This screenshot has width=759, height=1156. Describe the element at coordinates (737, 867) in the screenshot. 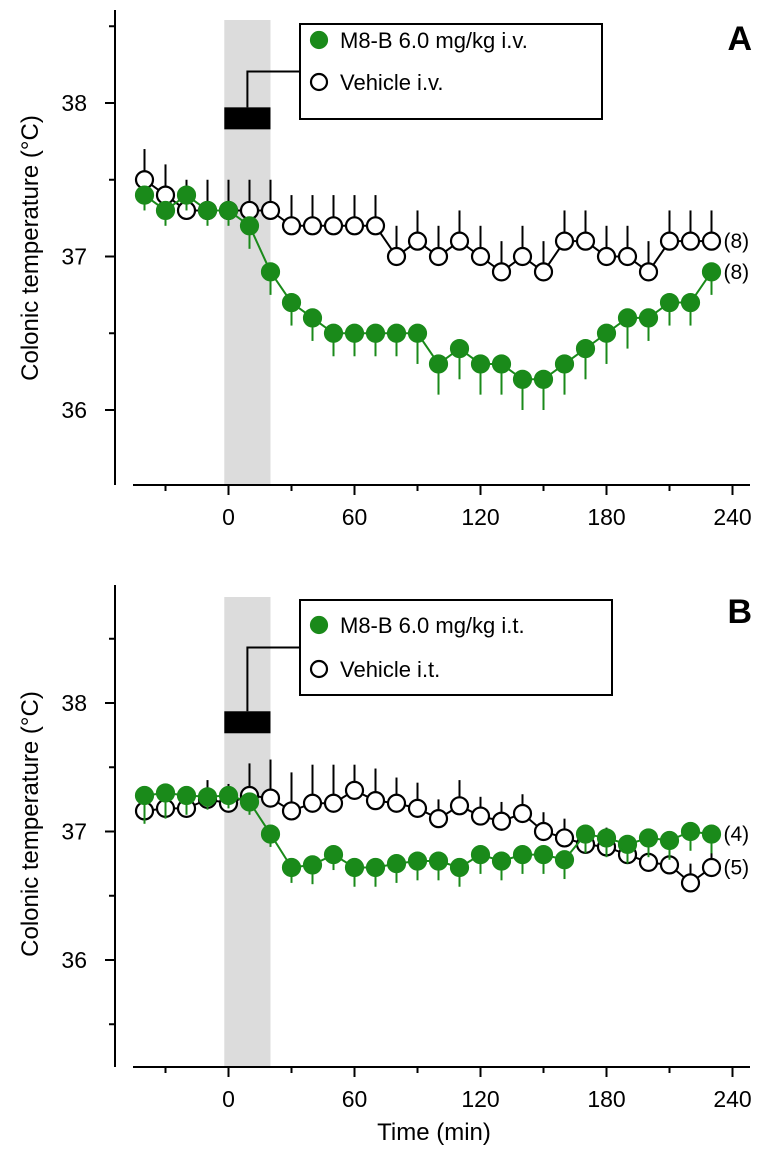

I see `sample-size-label: (5)` at that location.